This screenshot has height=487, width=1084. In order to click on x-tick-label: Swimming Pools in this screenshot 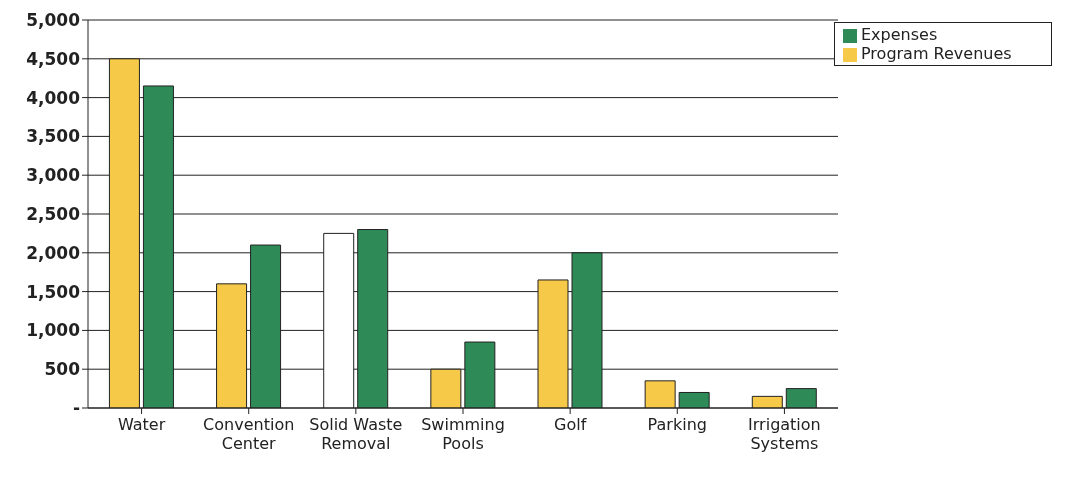, I will do `click(463, 434)`.